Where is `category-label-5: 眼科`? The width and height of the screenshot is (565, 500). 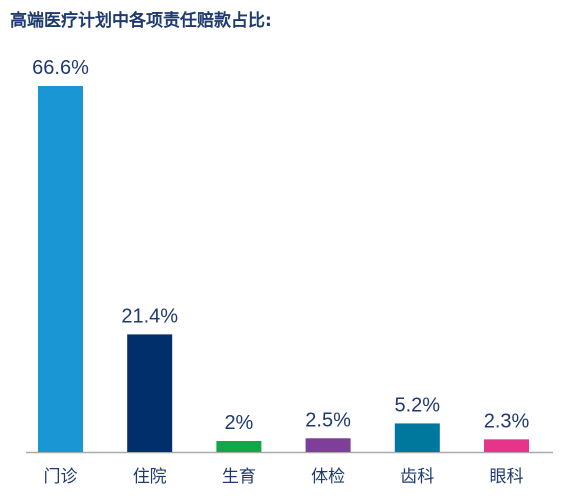
category-label-5: 眼科 is located at coordinates (507, 477).